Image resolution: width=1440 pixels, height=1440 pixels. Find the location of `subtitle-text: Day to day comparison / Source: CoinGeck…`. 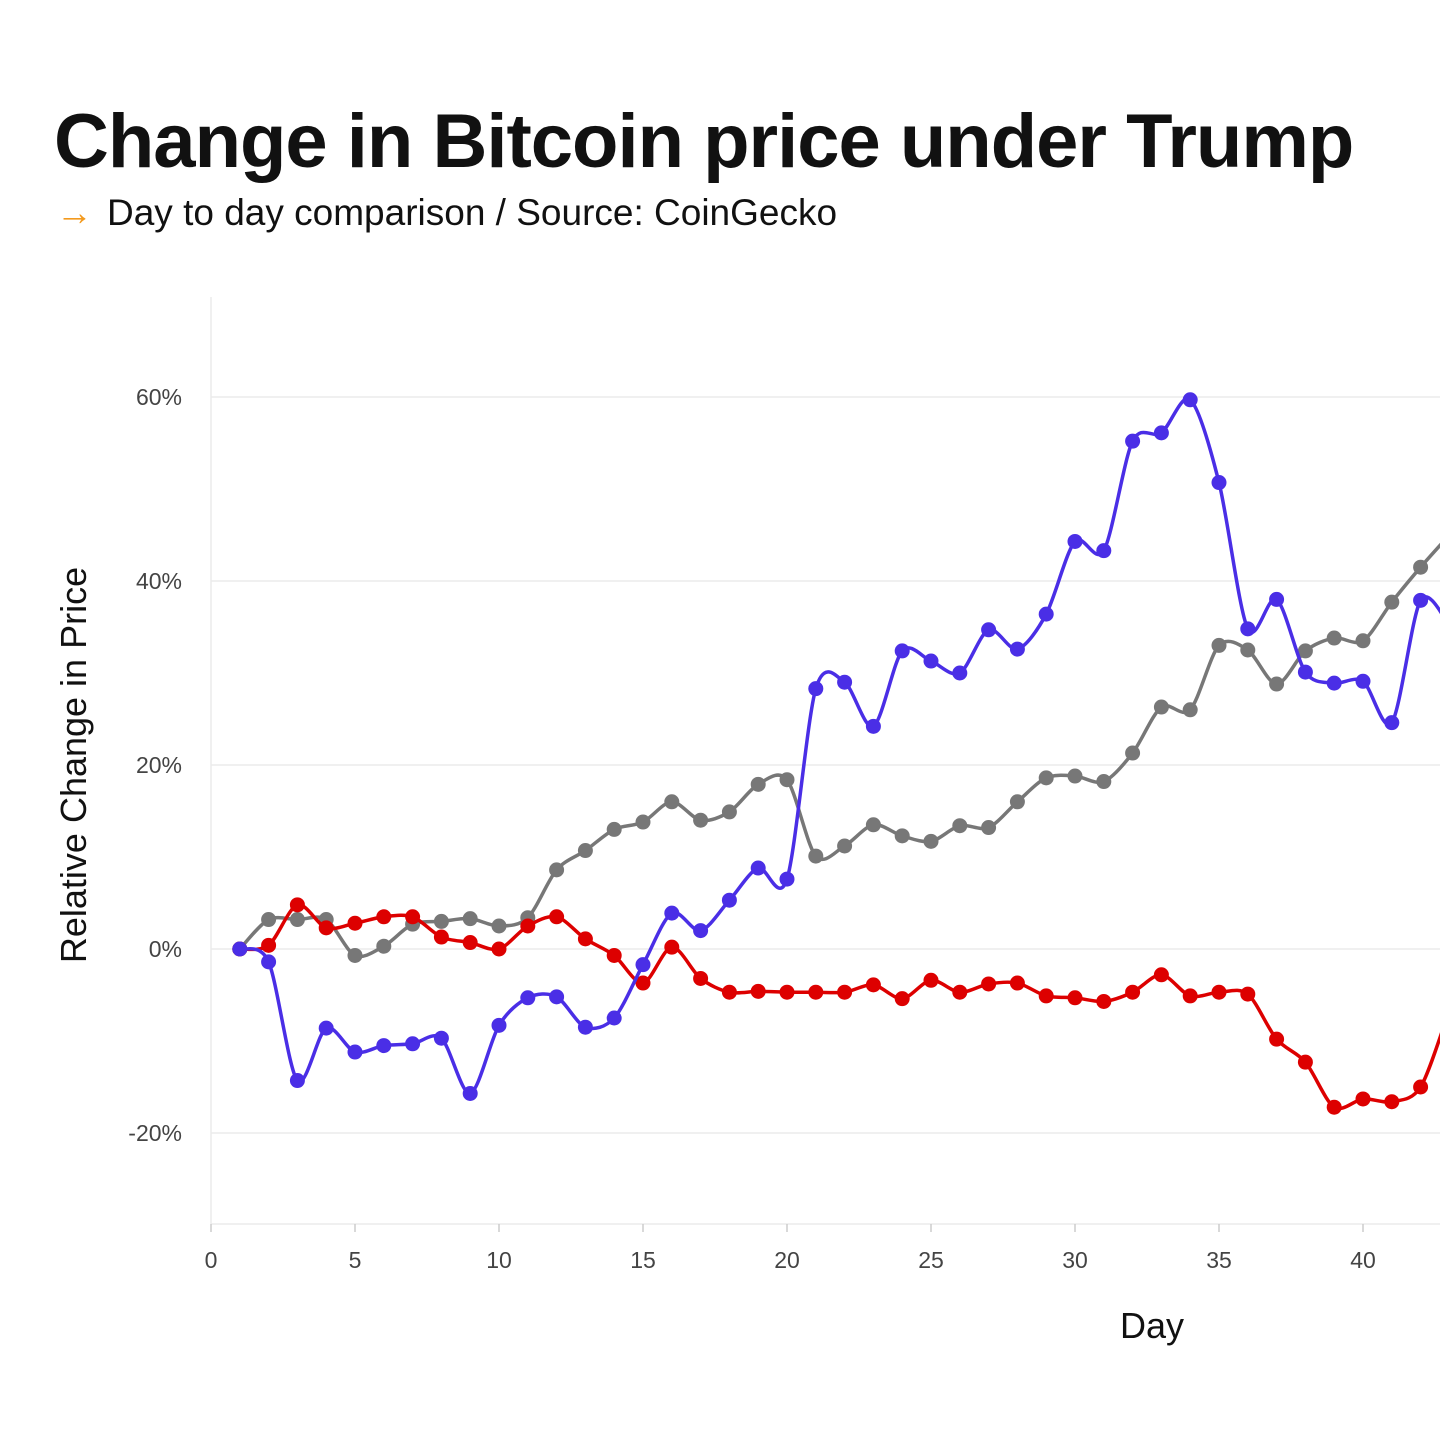

subtitle-text: Day to day comparison / Source: CoinGeck… is located at coordinates (472, 212).